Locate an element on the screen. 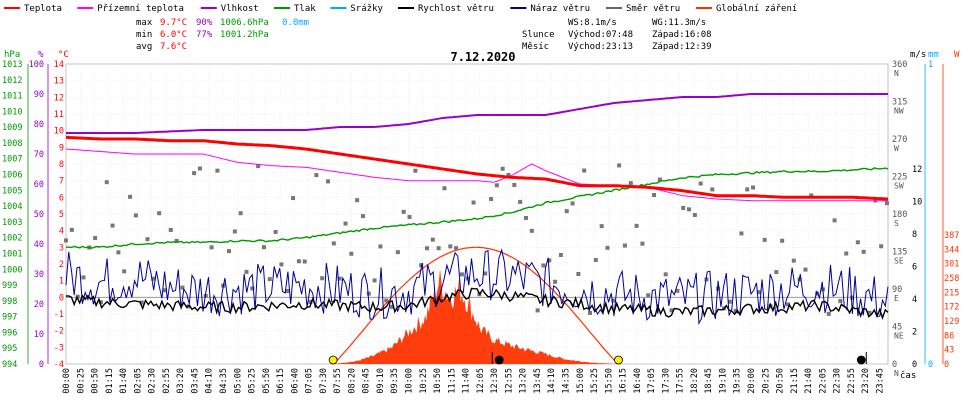 The image size is (966, 400). x-tick-label: 00:00 is located at coordinates (67, 381).